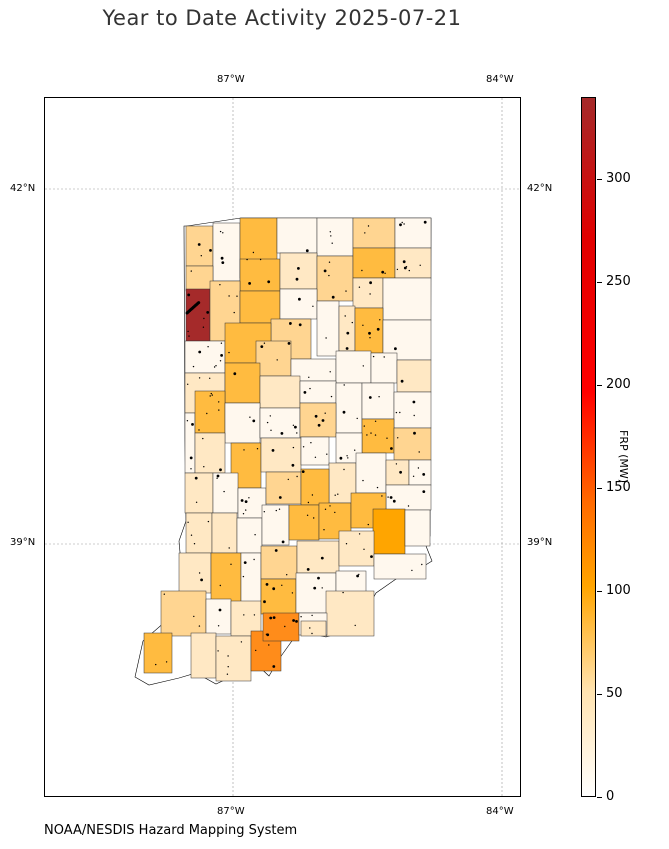  Describe the element at coordinates (618, 282) in the screenshot. I see `colorbar-tick-label: 250` at that location.